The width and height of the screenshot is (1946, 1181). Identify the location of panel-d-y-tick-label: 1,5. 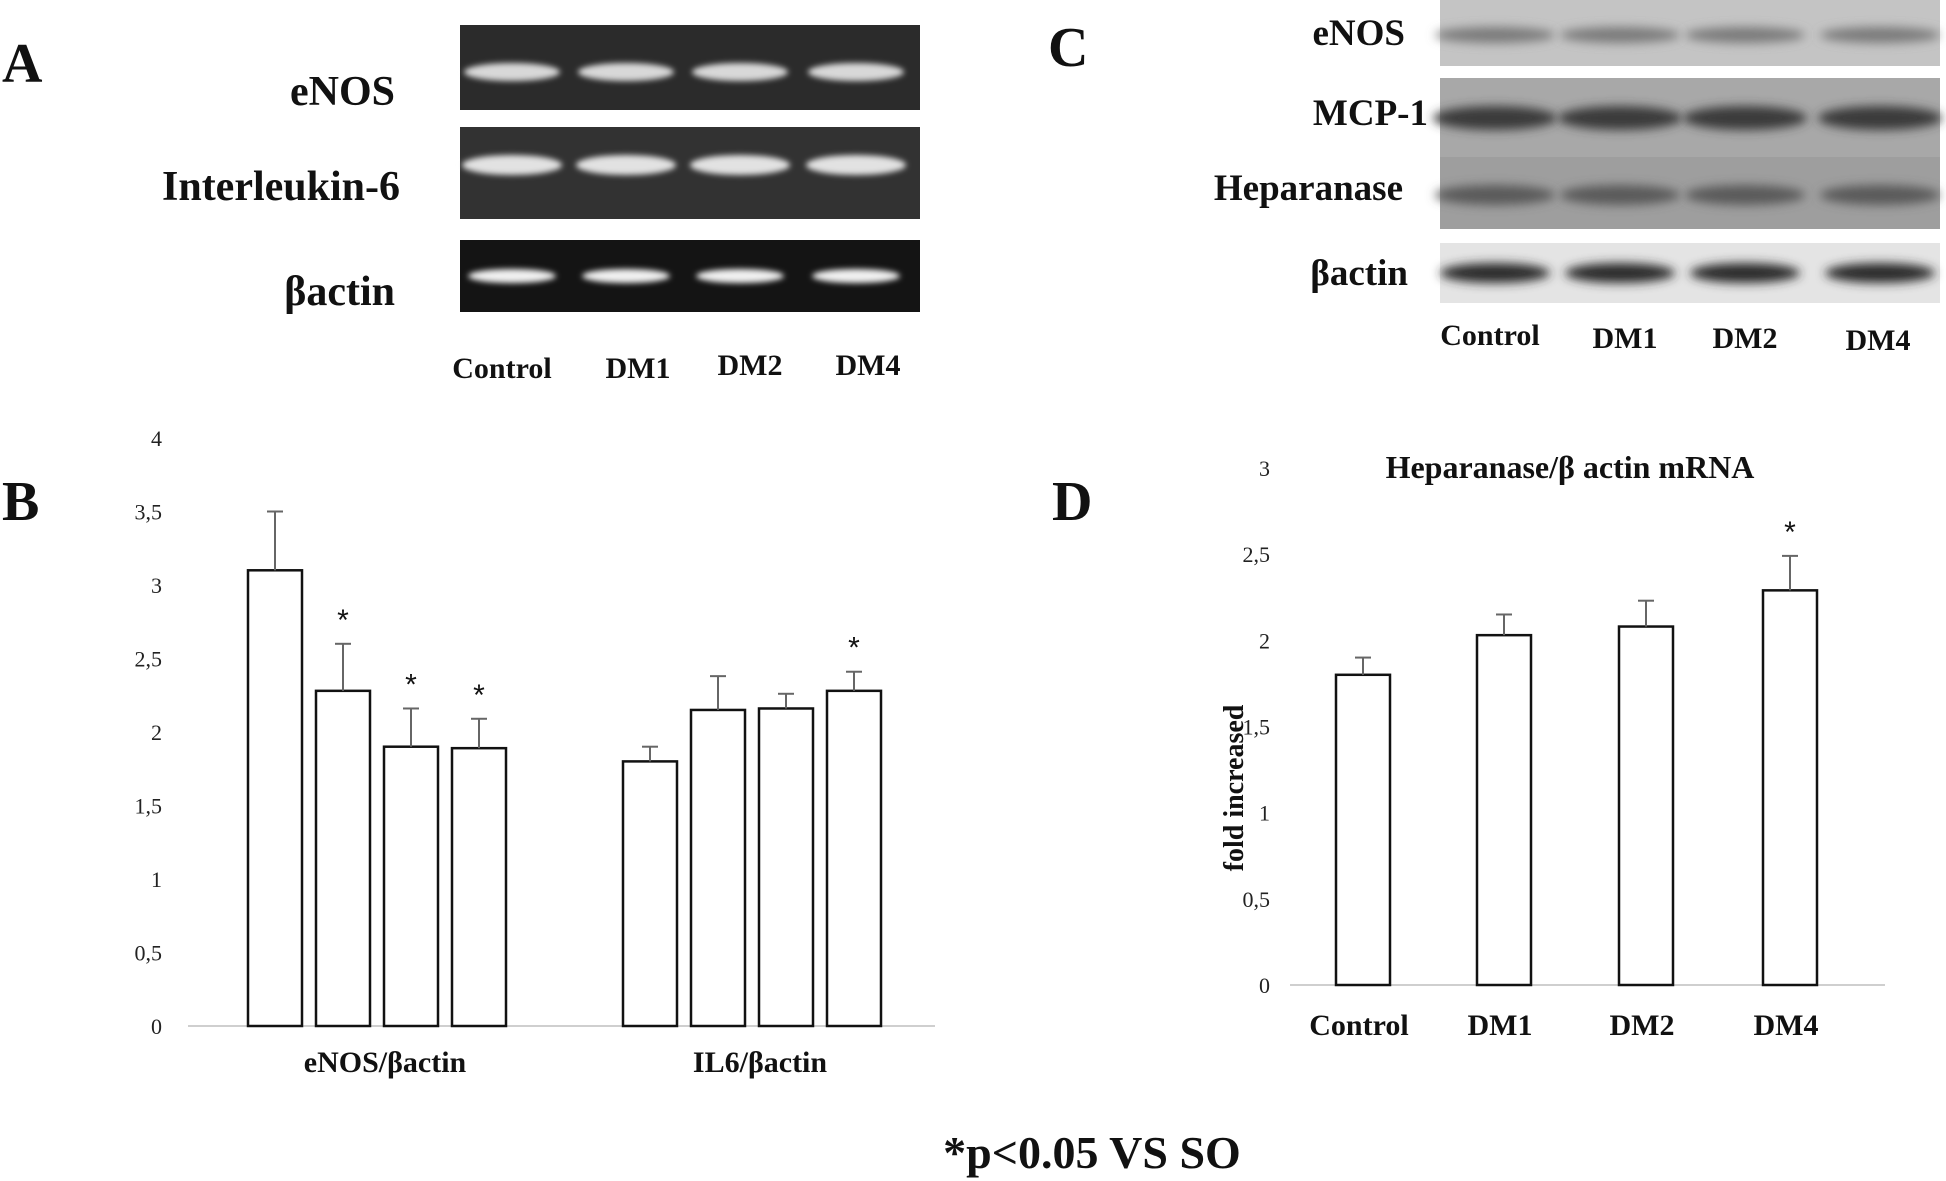
(1257, 727).